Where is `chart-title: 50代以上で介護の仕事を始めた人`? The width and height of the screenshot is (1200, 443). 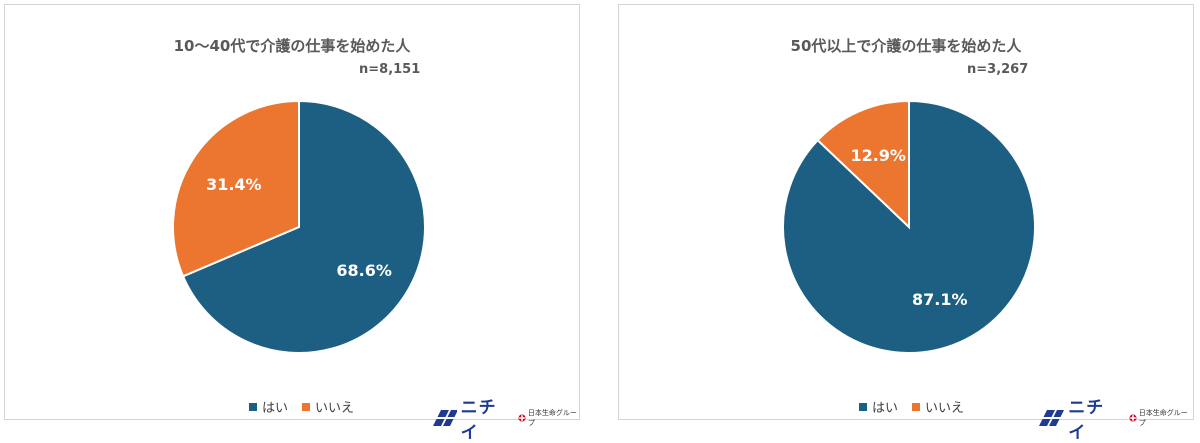
chart-title: 50代以上で介護の仕事を始めた人 is located at coordinates (906, 46).